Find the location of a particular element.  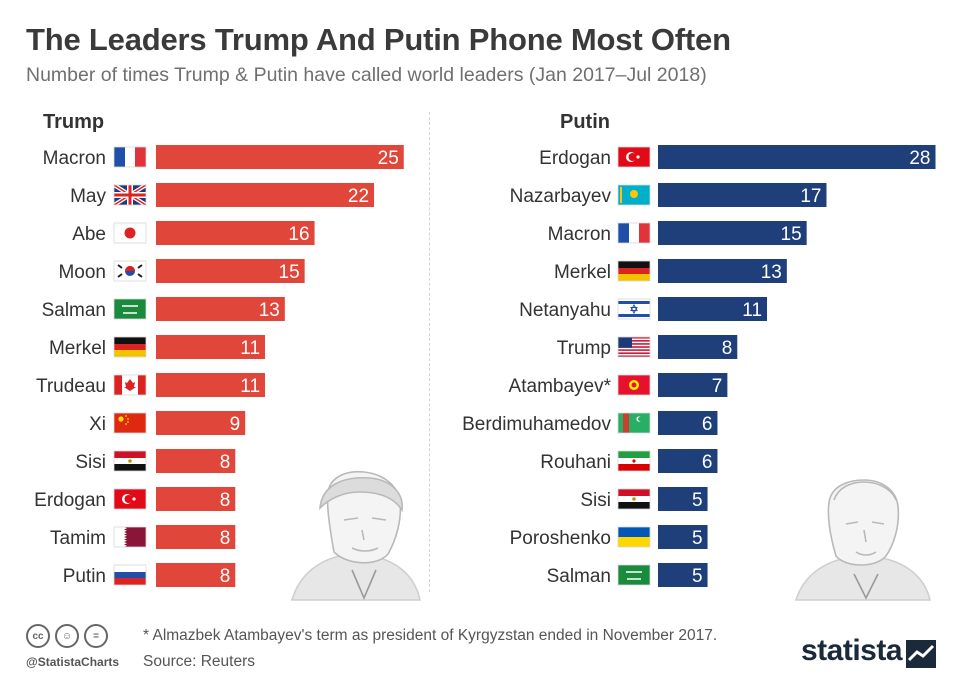

putin-category-label: Sisi is located at coordinates (595, 500).